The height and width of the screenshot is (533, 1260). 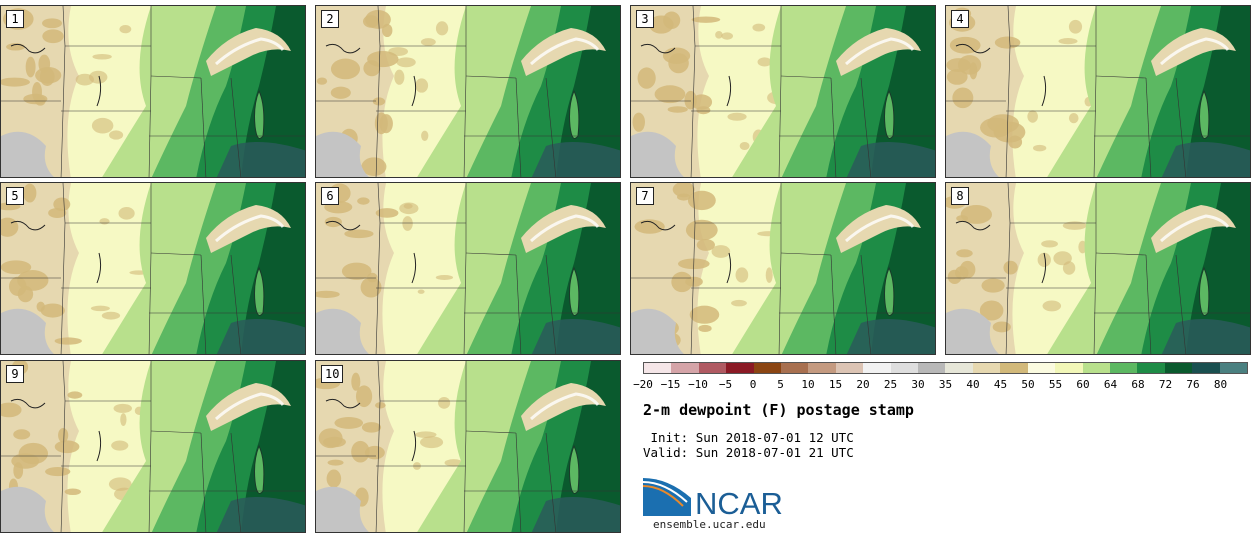 What do you see at coordinates (780, 384) in the screenshot?
I see `colorbar-tick-label: 5` at bounding box center [780, 384].